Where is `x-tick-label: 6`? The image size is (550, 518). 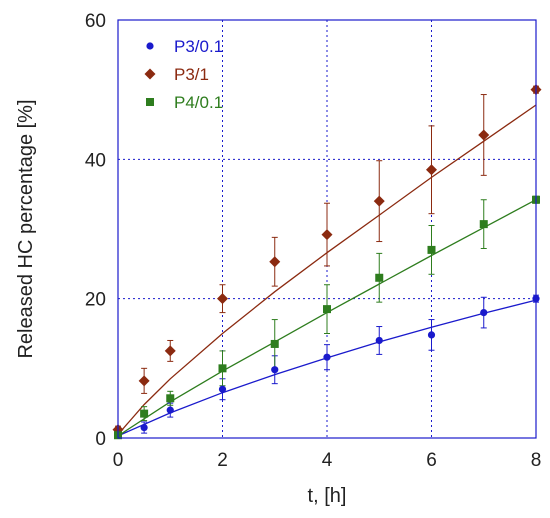
x-tick-label: 6 is located at coordinates (431, 460).